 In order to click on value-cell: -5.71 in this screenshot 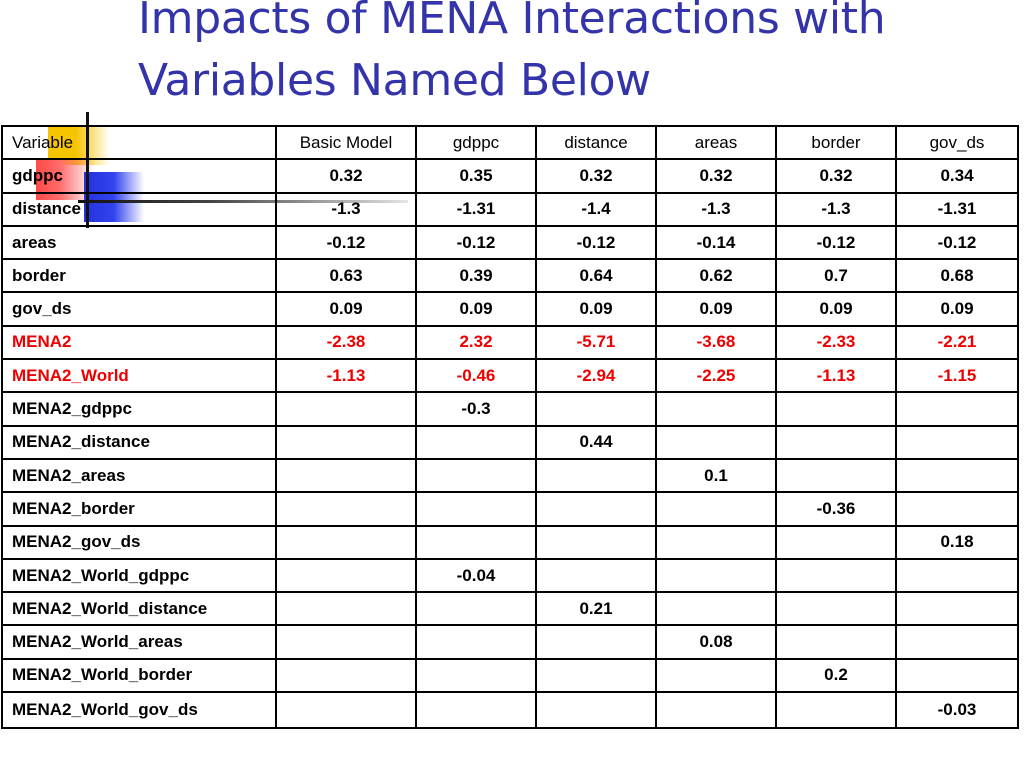, I will do `click(596, 342)`.